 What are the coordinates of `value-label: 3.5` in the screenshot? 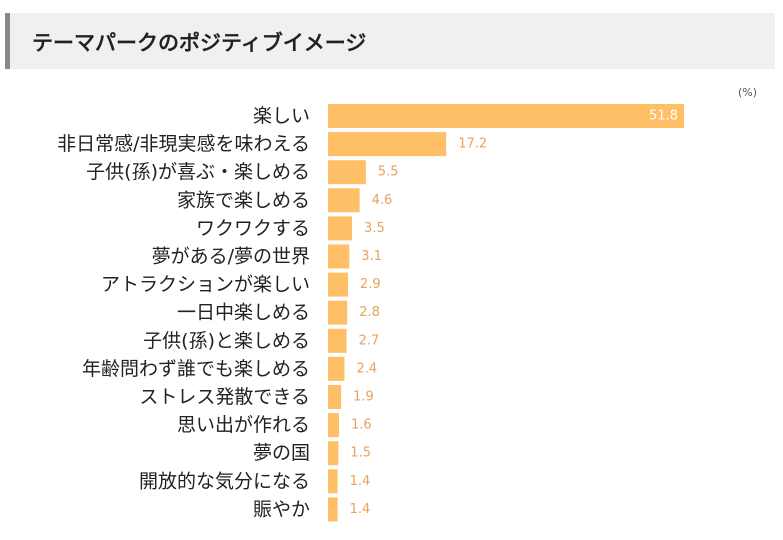 It's located at (374, 228).